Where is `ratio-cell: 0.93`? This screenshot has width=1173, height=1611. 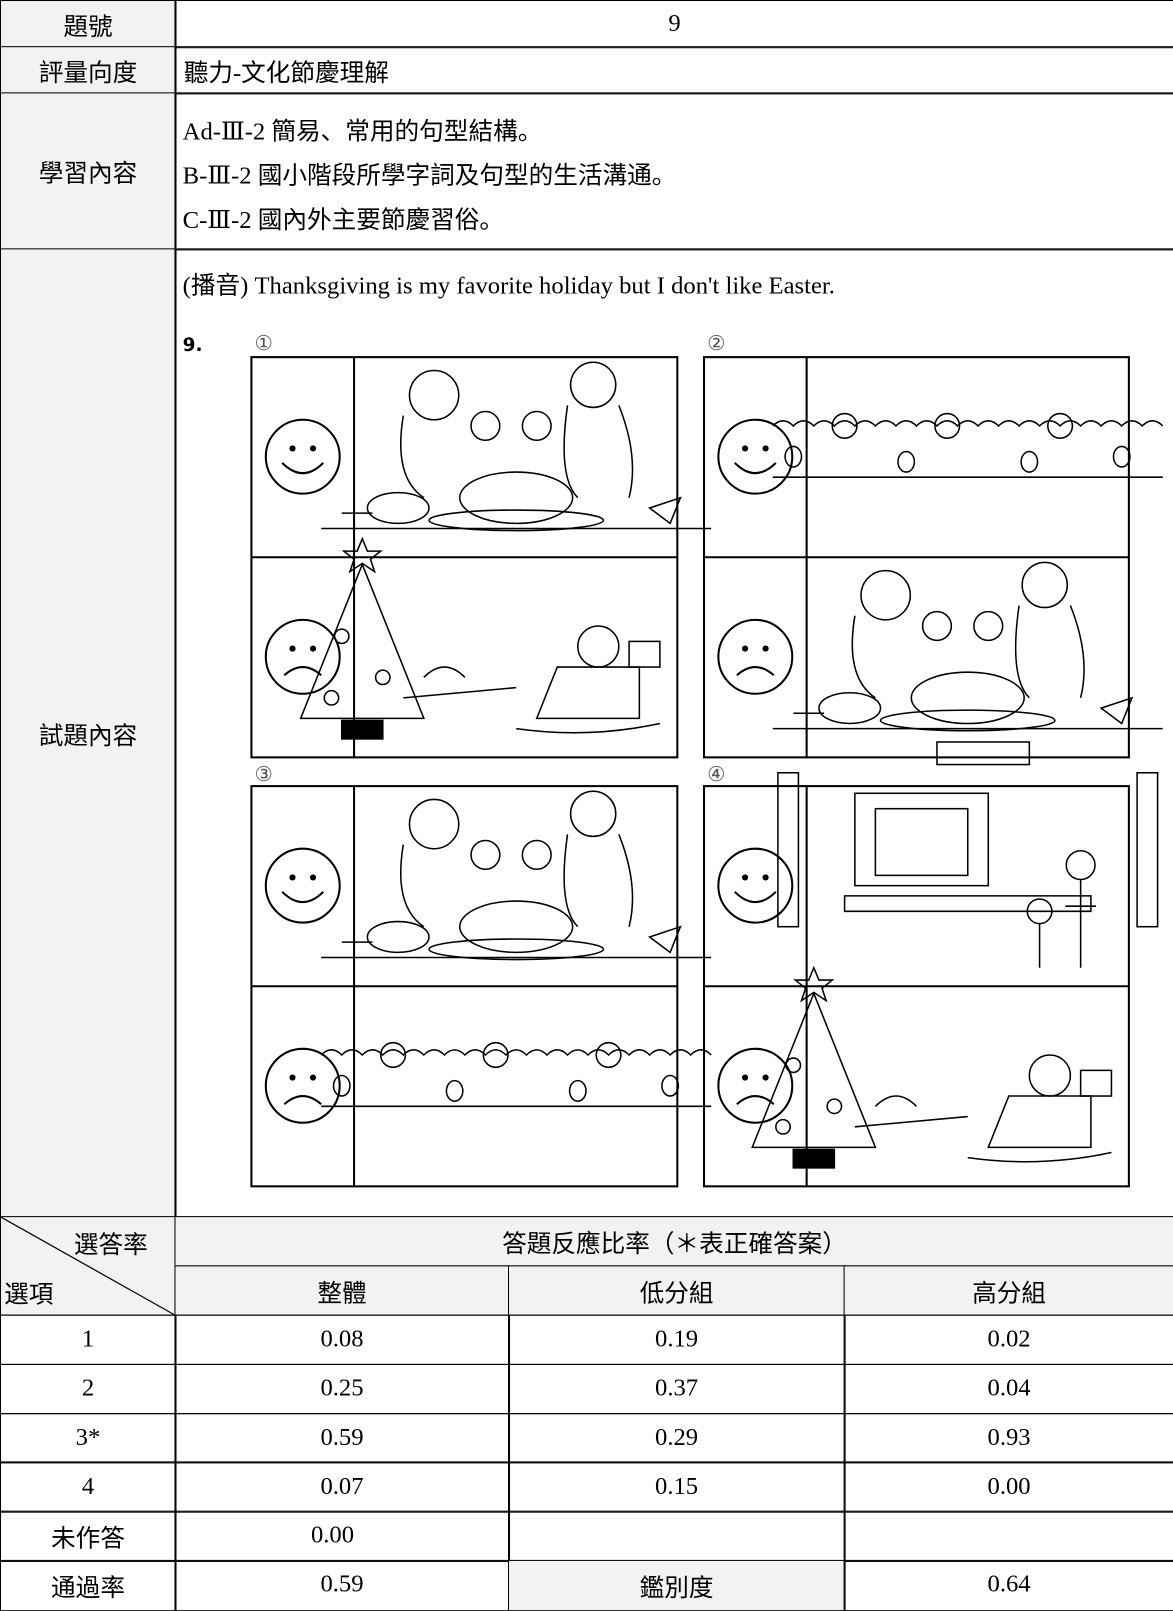
ratio-cell: 0.93 is located at coordinates (1008, 1438).